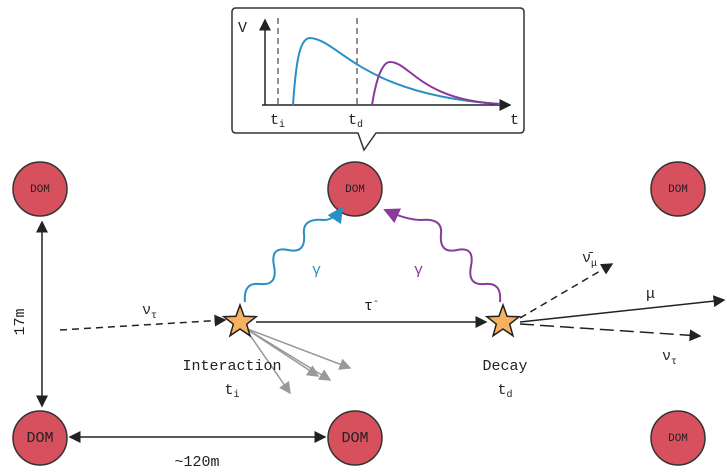  What do you see at coordinates (298, 361) in the screenshot?
I see `secondaries` at bounding box center [298, 361].